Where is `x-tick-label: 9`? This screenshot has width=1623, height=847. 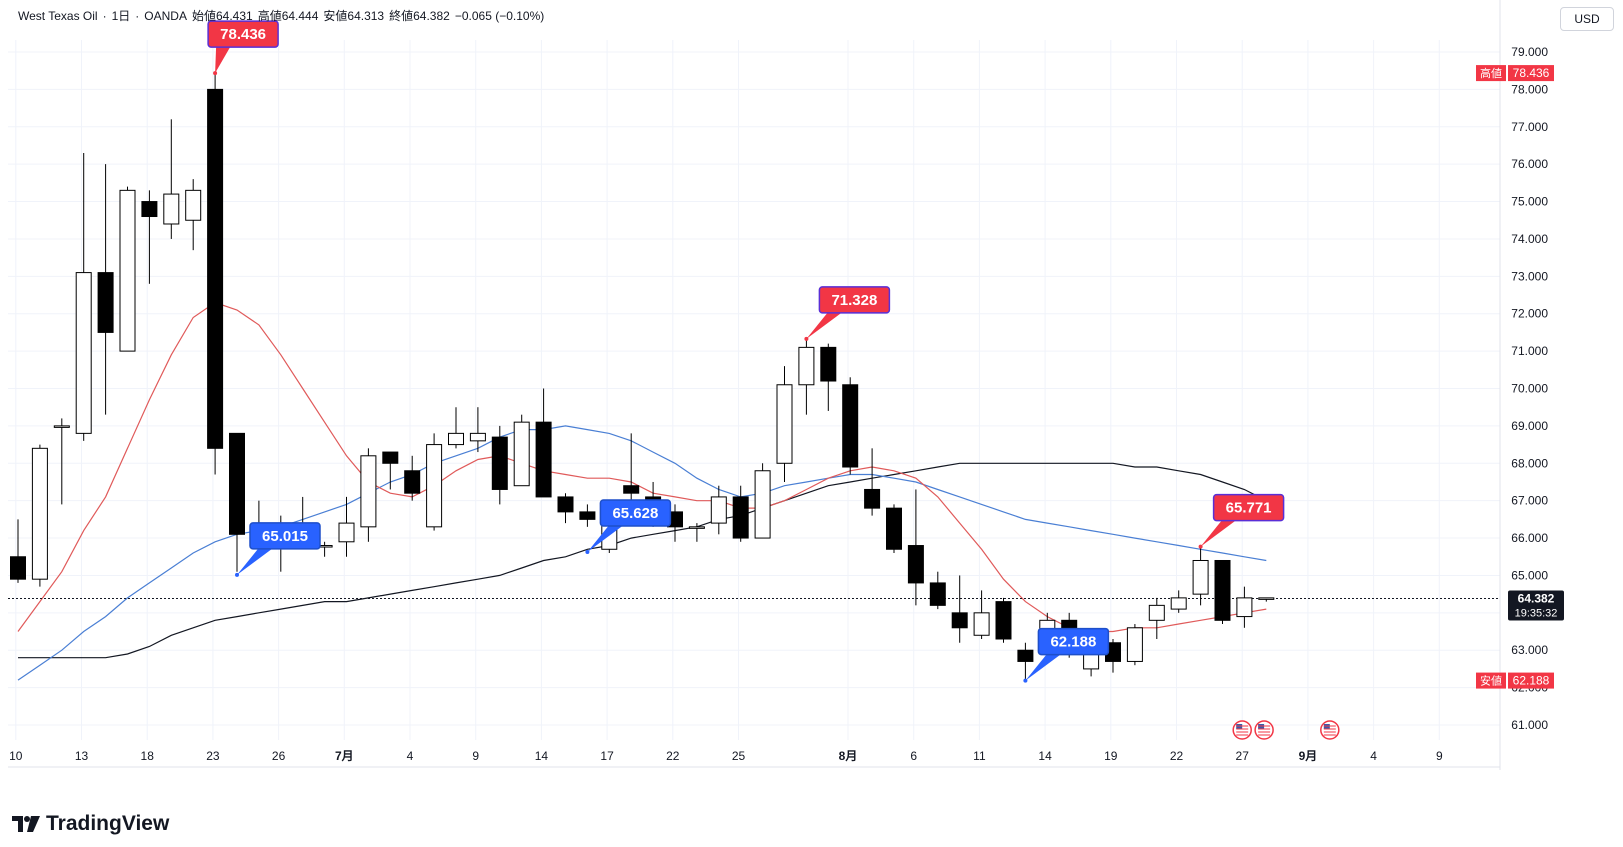 x-tick-label: 9 is located at coordinates (1439, 756).